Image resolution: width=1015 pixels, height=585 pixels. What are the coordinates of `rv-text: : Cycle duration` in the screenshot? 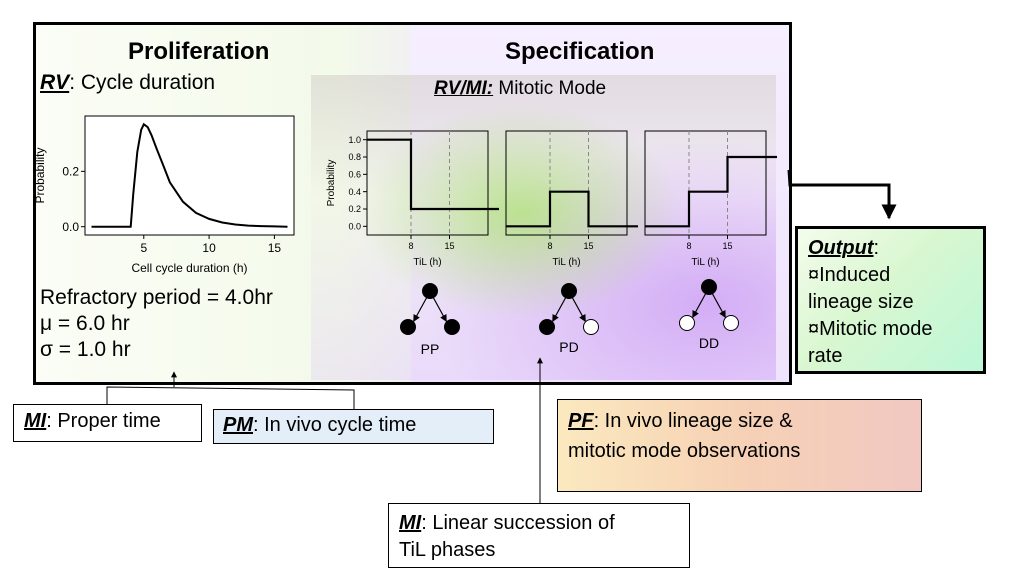 It's located at (142, 82).